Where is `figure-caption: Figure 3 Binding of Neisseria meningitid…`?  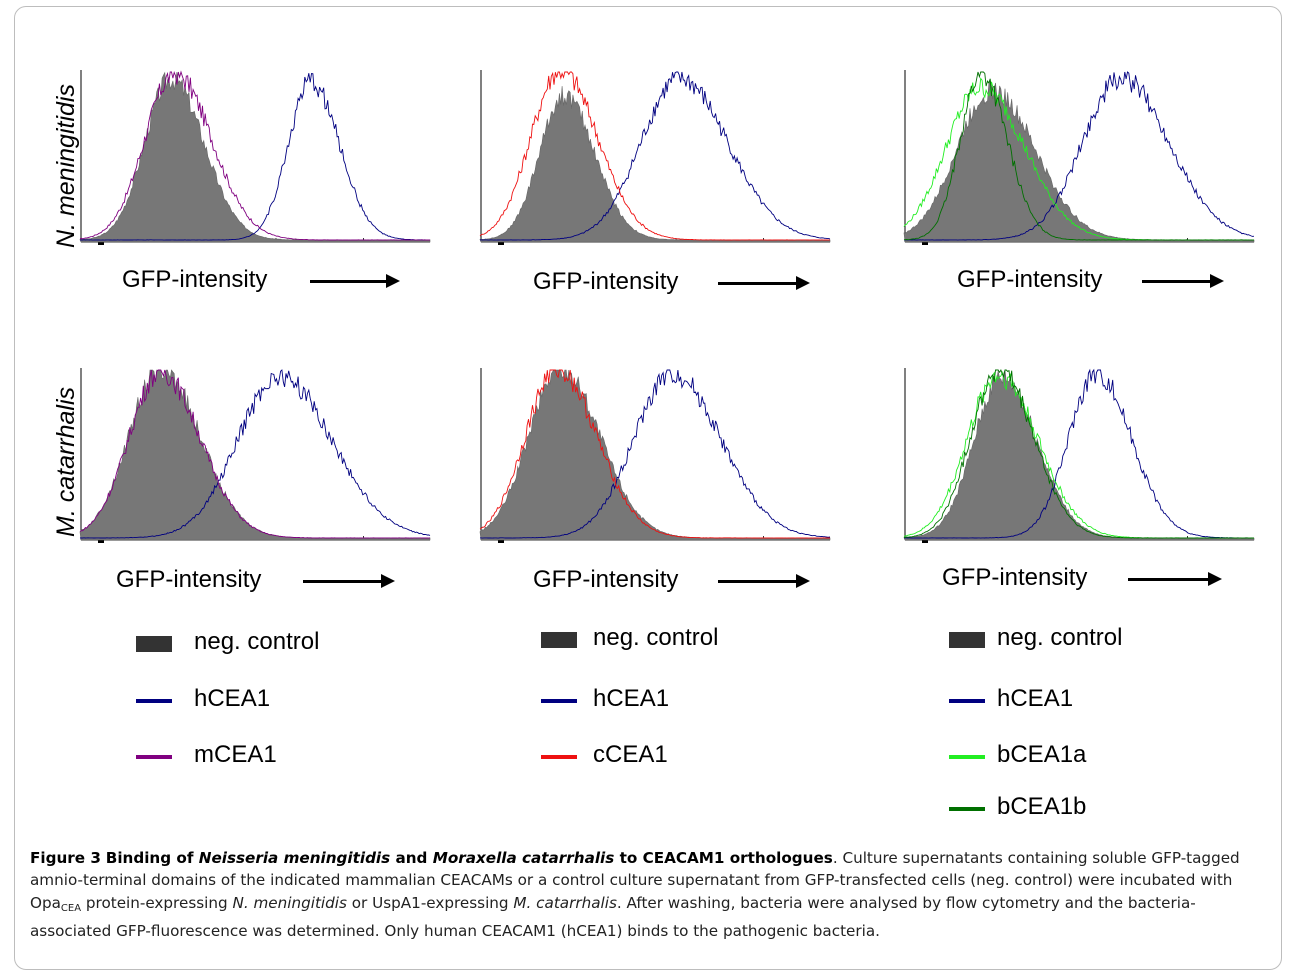
figure-caption: Figure 3 Binding of Neisseria meningitid… is located at coordinates (635, 894).